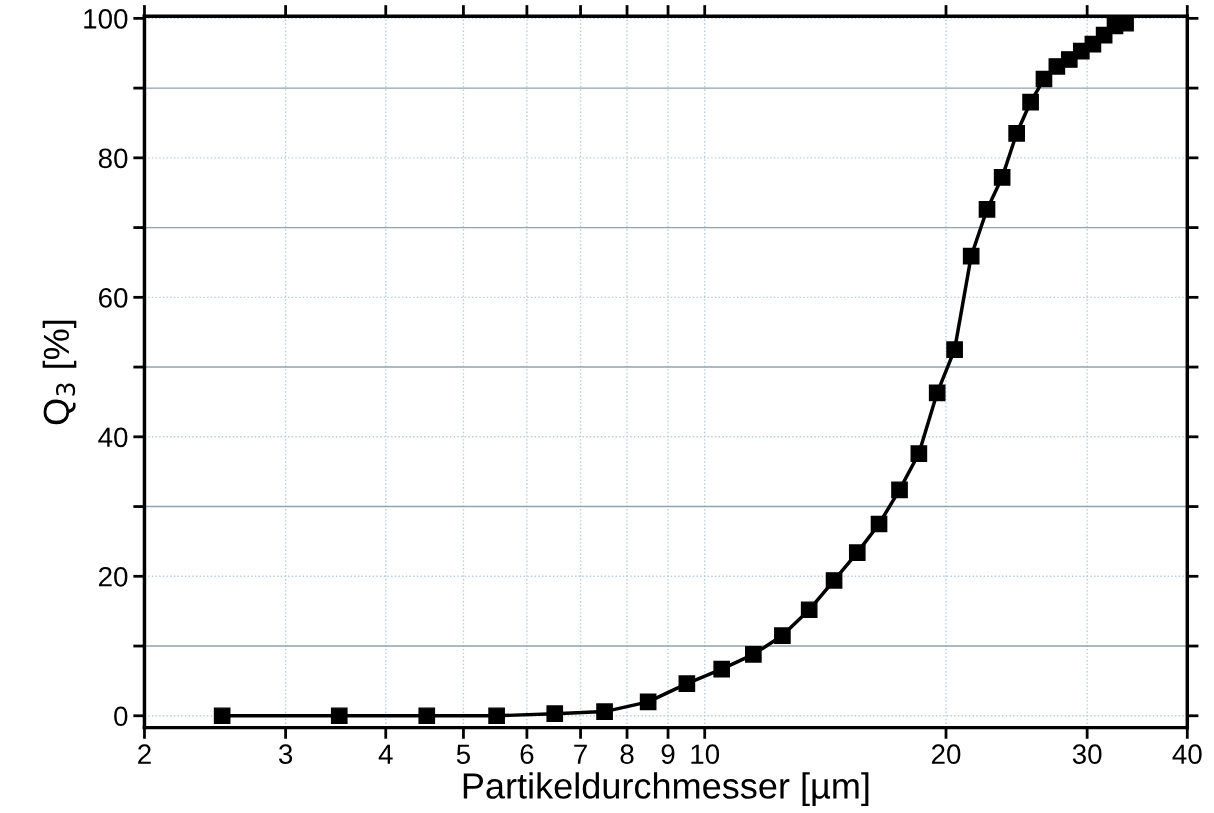 The height and width of the screenshot is (813, 1214). Describe the element at coordinates (1087, 754) in the screenshot. I see `x-tick-label: 30` at that location.